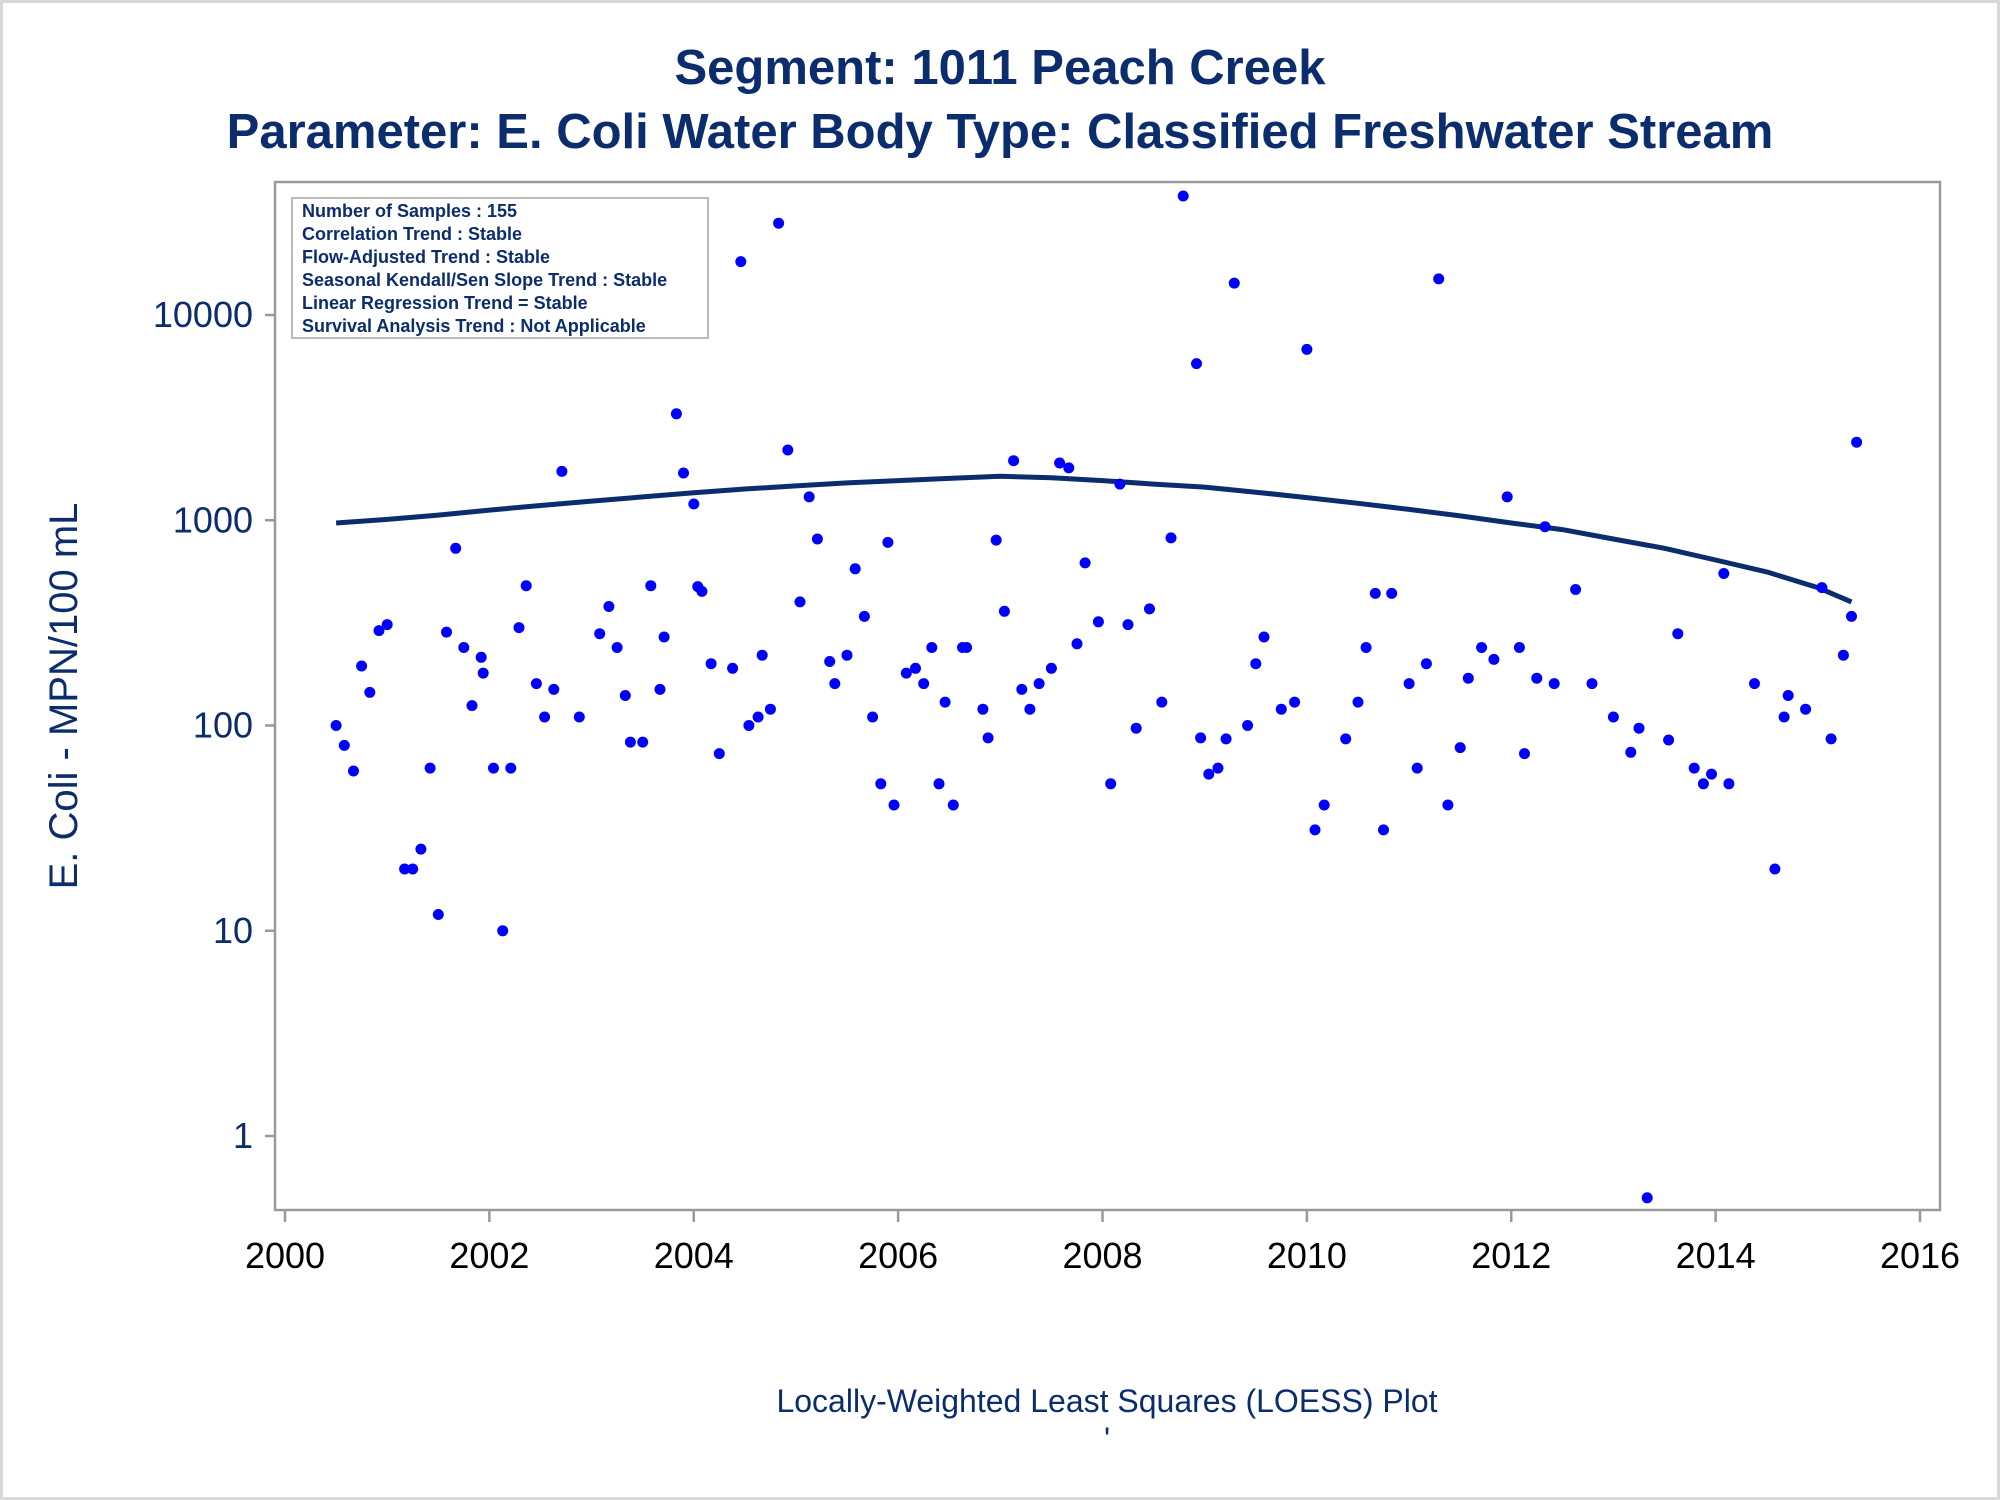 The image size is (2000, 1500). Describe the element at coordinates (285, 1255) in the screenshot. I see `x-tick-label: 2000` at that location.